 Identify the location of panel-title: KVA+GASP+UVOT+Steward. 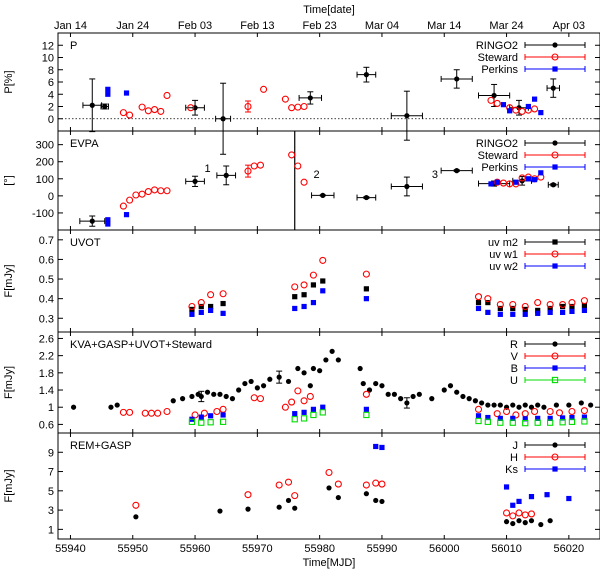
(141, 345).